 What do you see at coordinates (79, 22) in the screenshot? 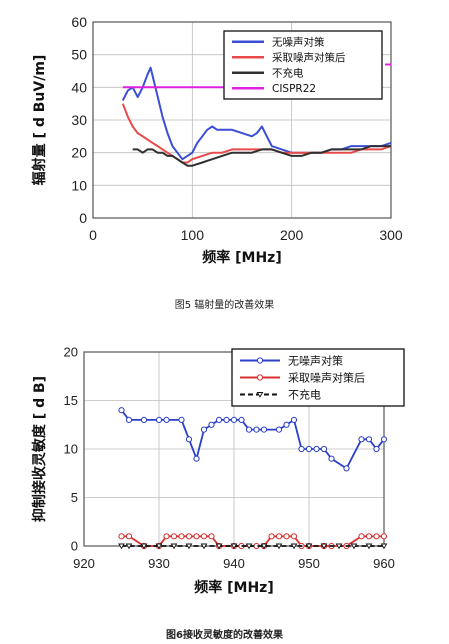
I see `y-tick-label: 60` at bounding box center [79, 22].